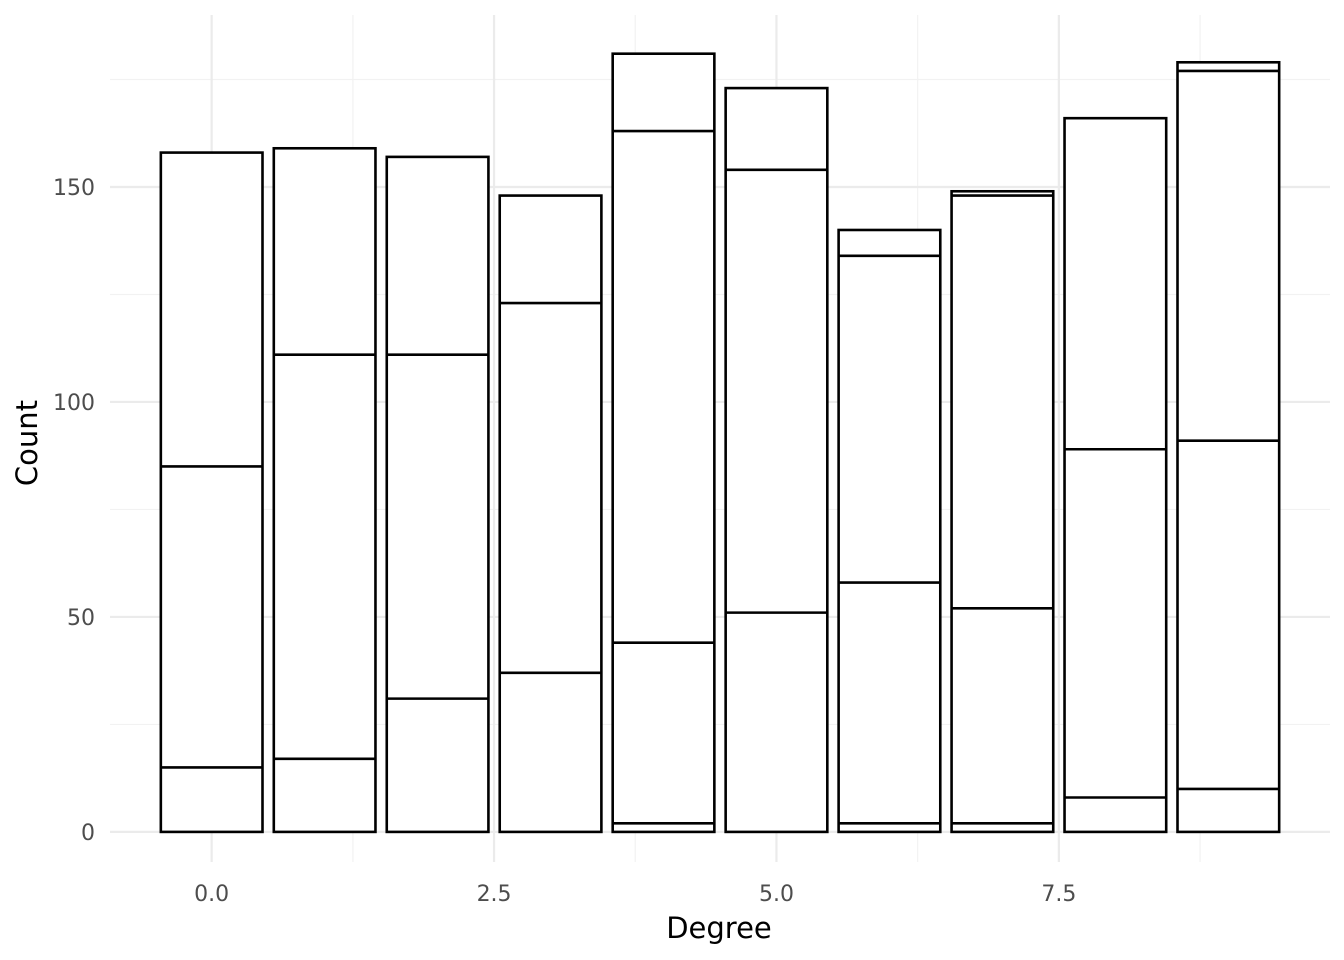 The width and height of the screenshot is (1344, 960). What do you see at coordinates (27, 443) in the screenshot?
I see `y-axis-title: Count` at bounding box center [27, 443].